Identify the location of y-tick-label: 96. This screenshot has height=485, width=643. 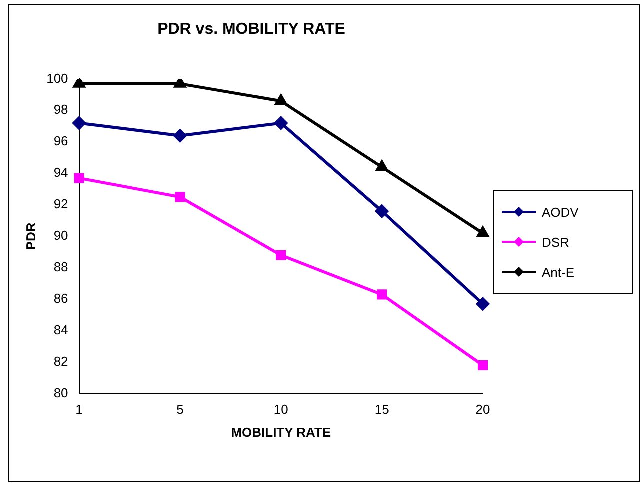
(61, 141).